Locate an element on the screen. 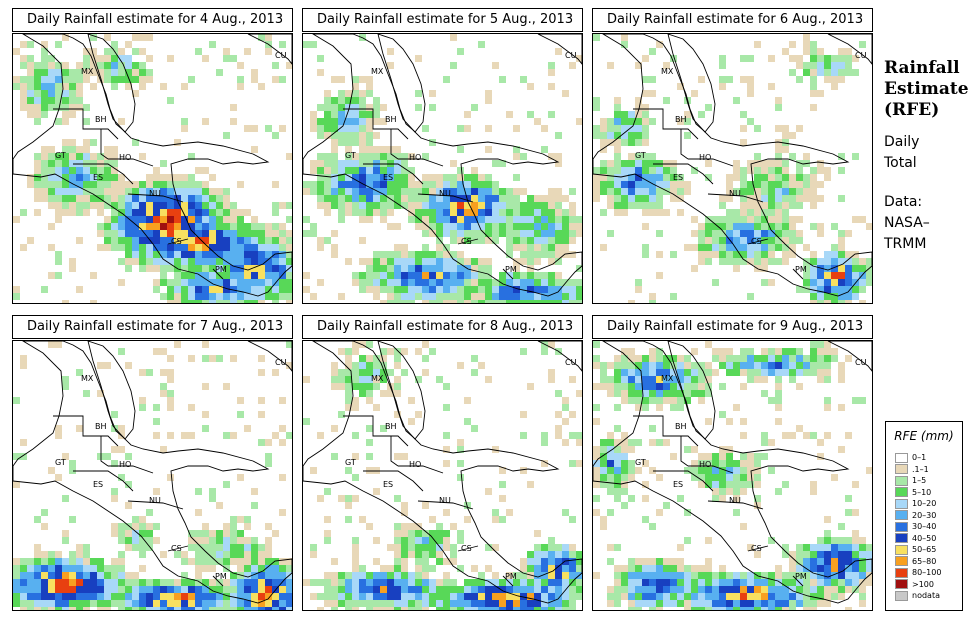 Image resolution: width=970 pixels, height=635 pixels. country-border is located at coordinates (391, 441).